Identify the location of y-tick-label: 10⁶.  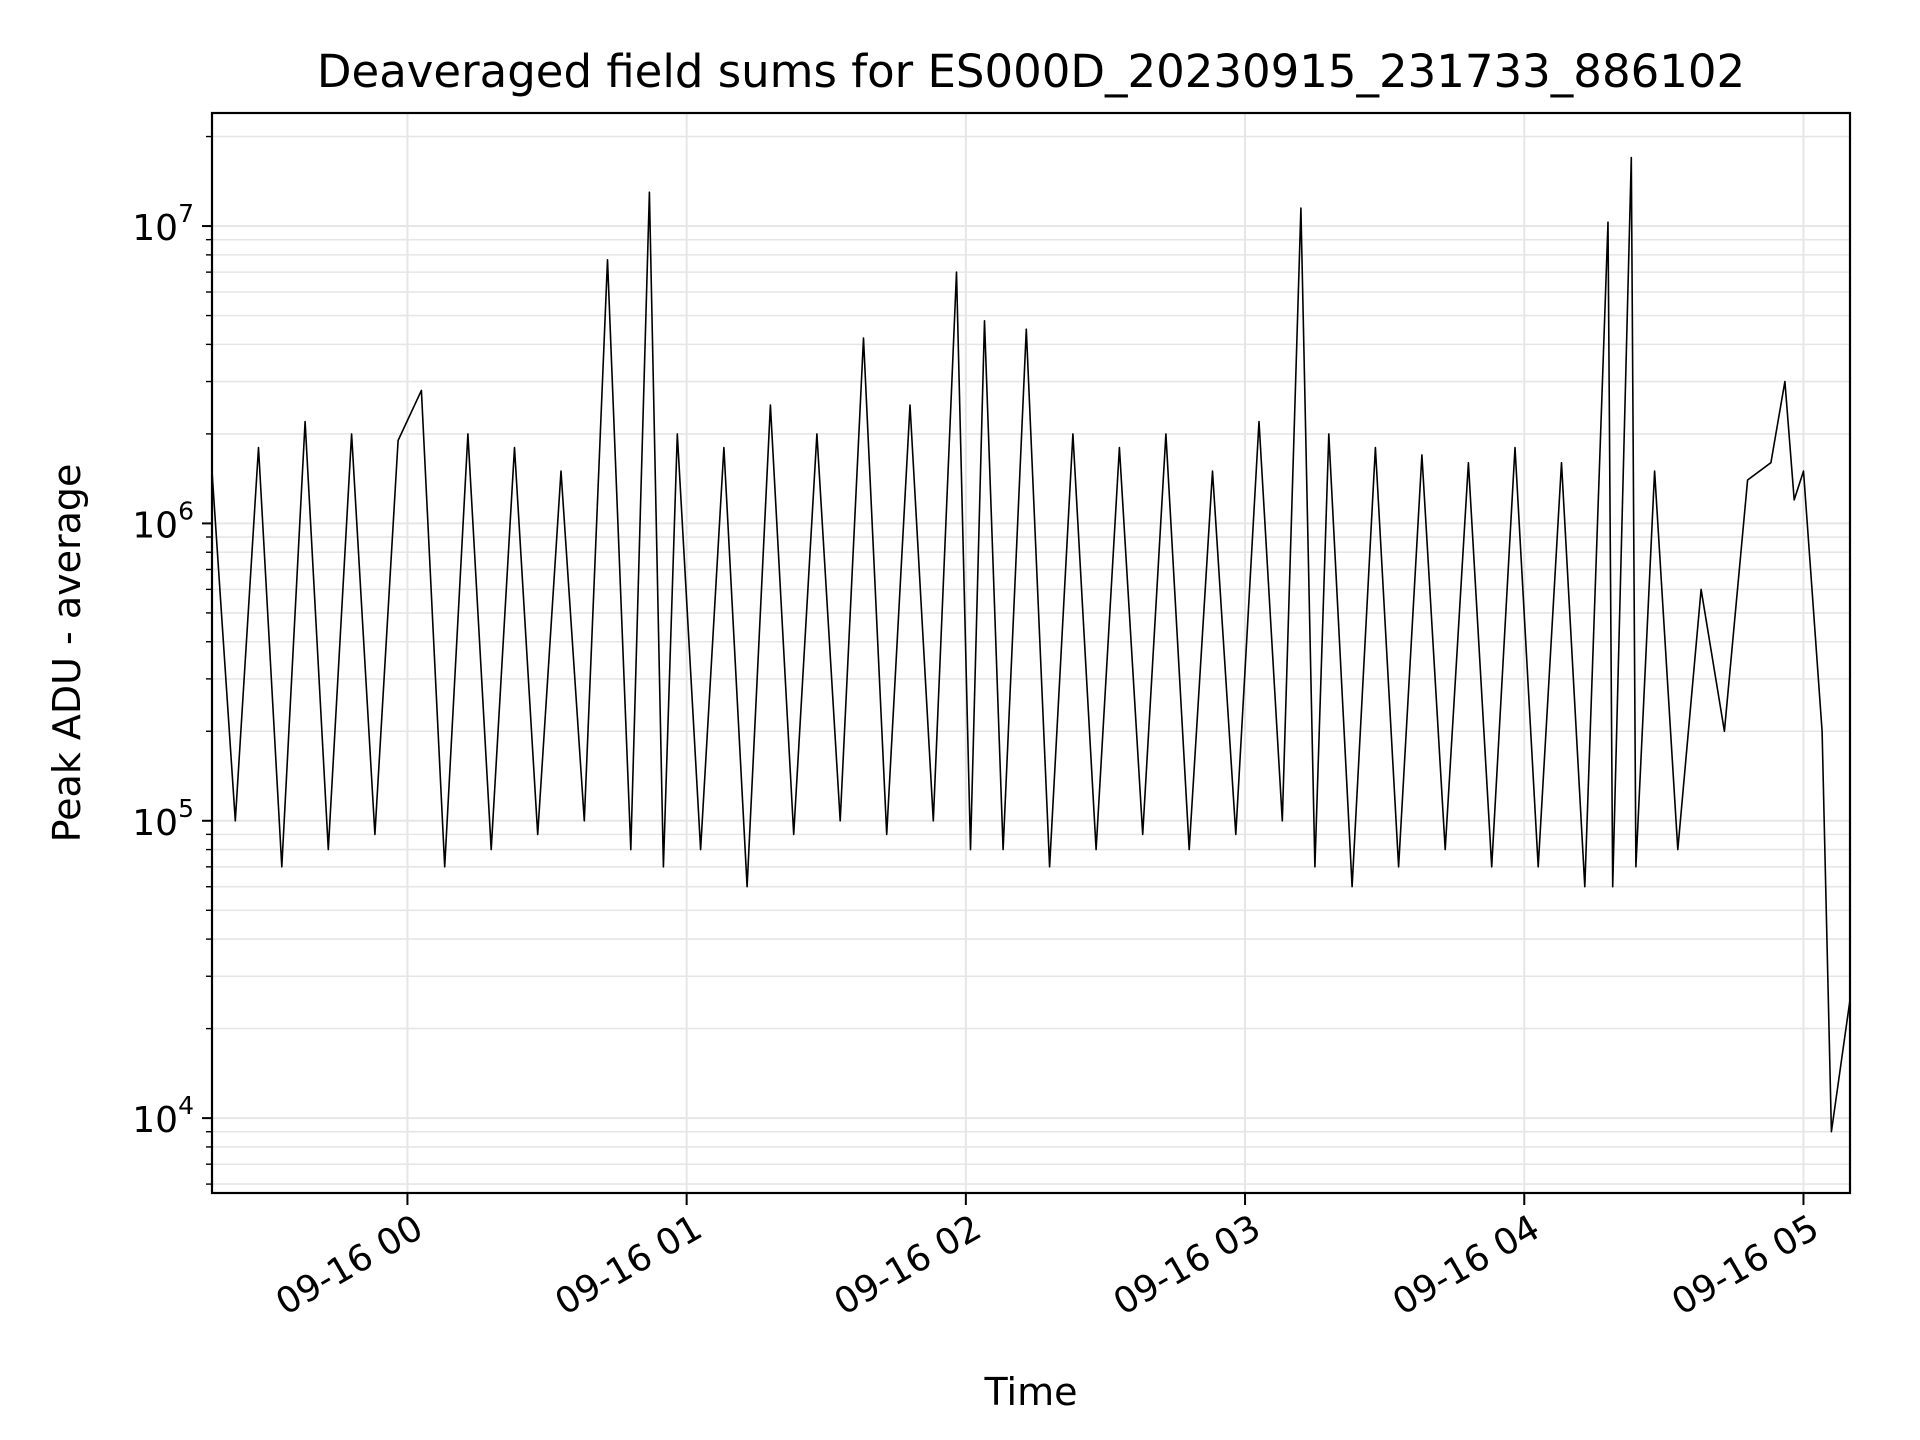
(163, 521).